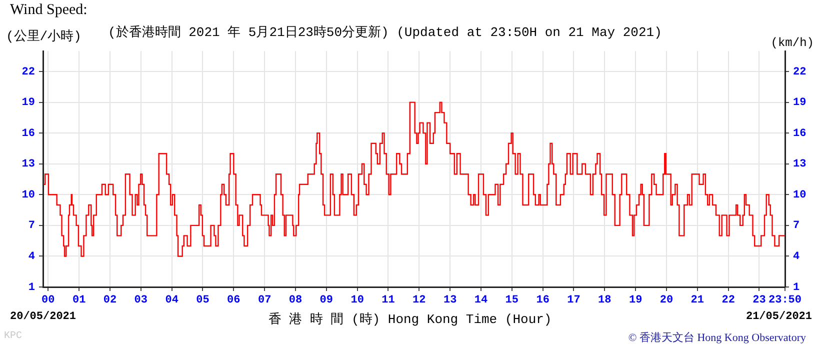  I want to click on x-tick-label: 08, so click(295, 300).